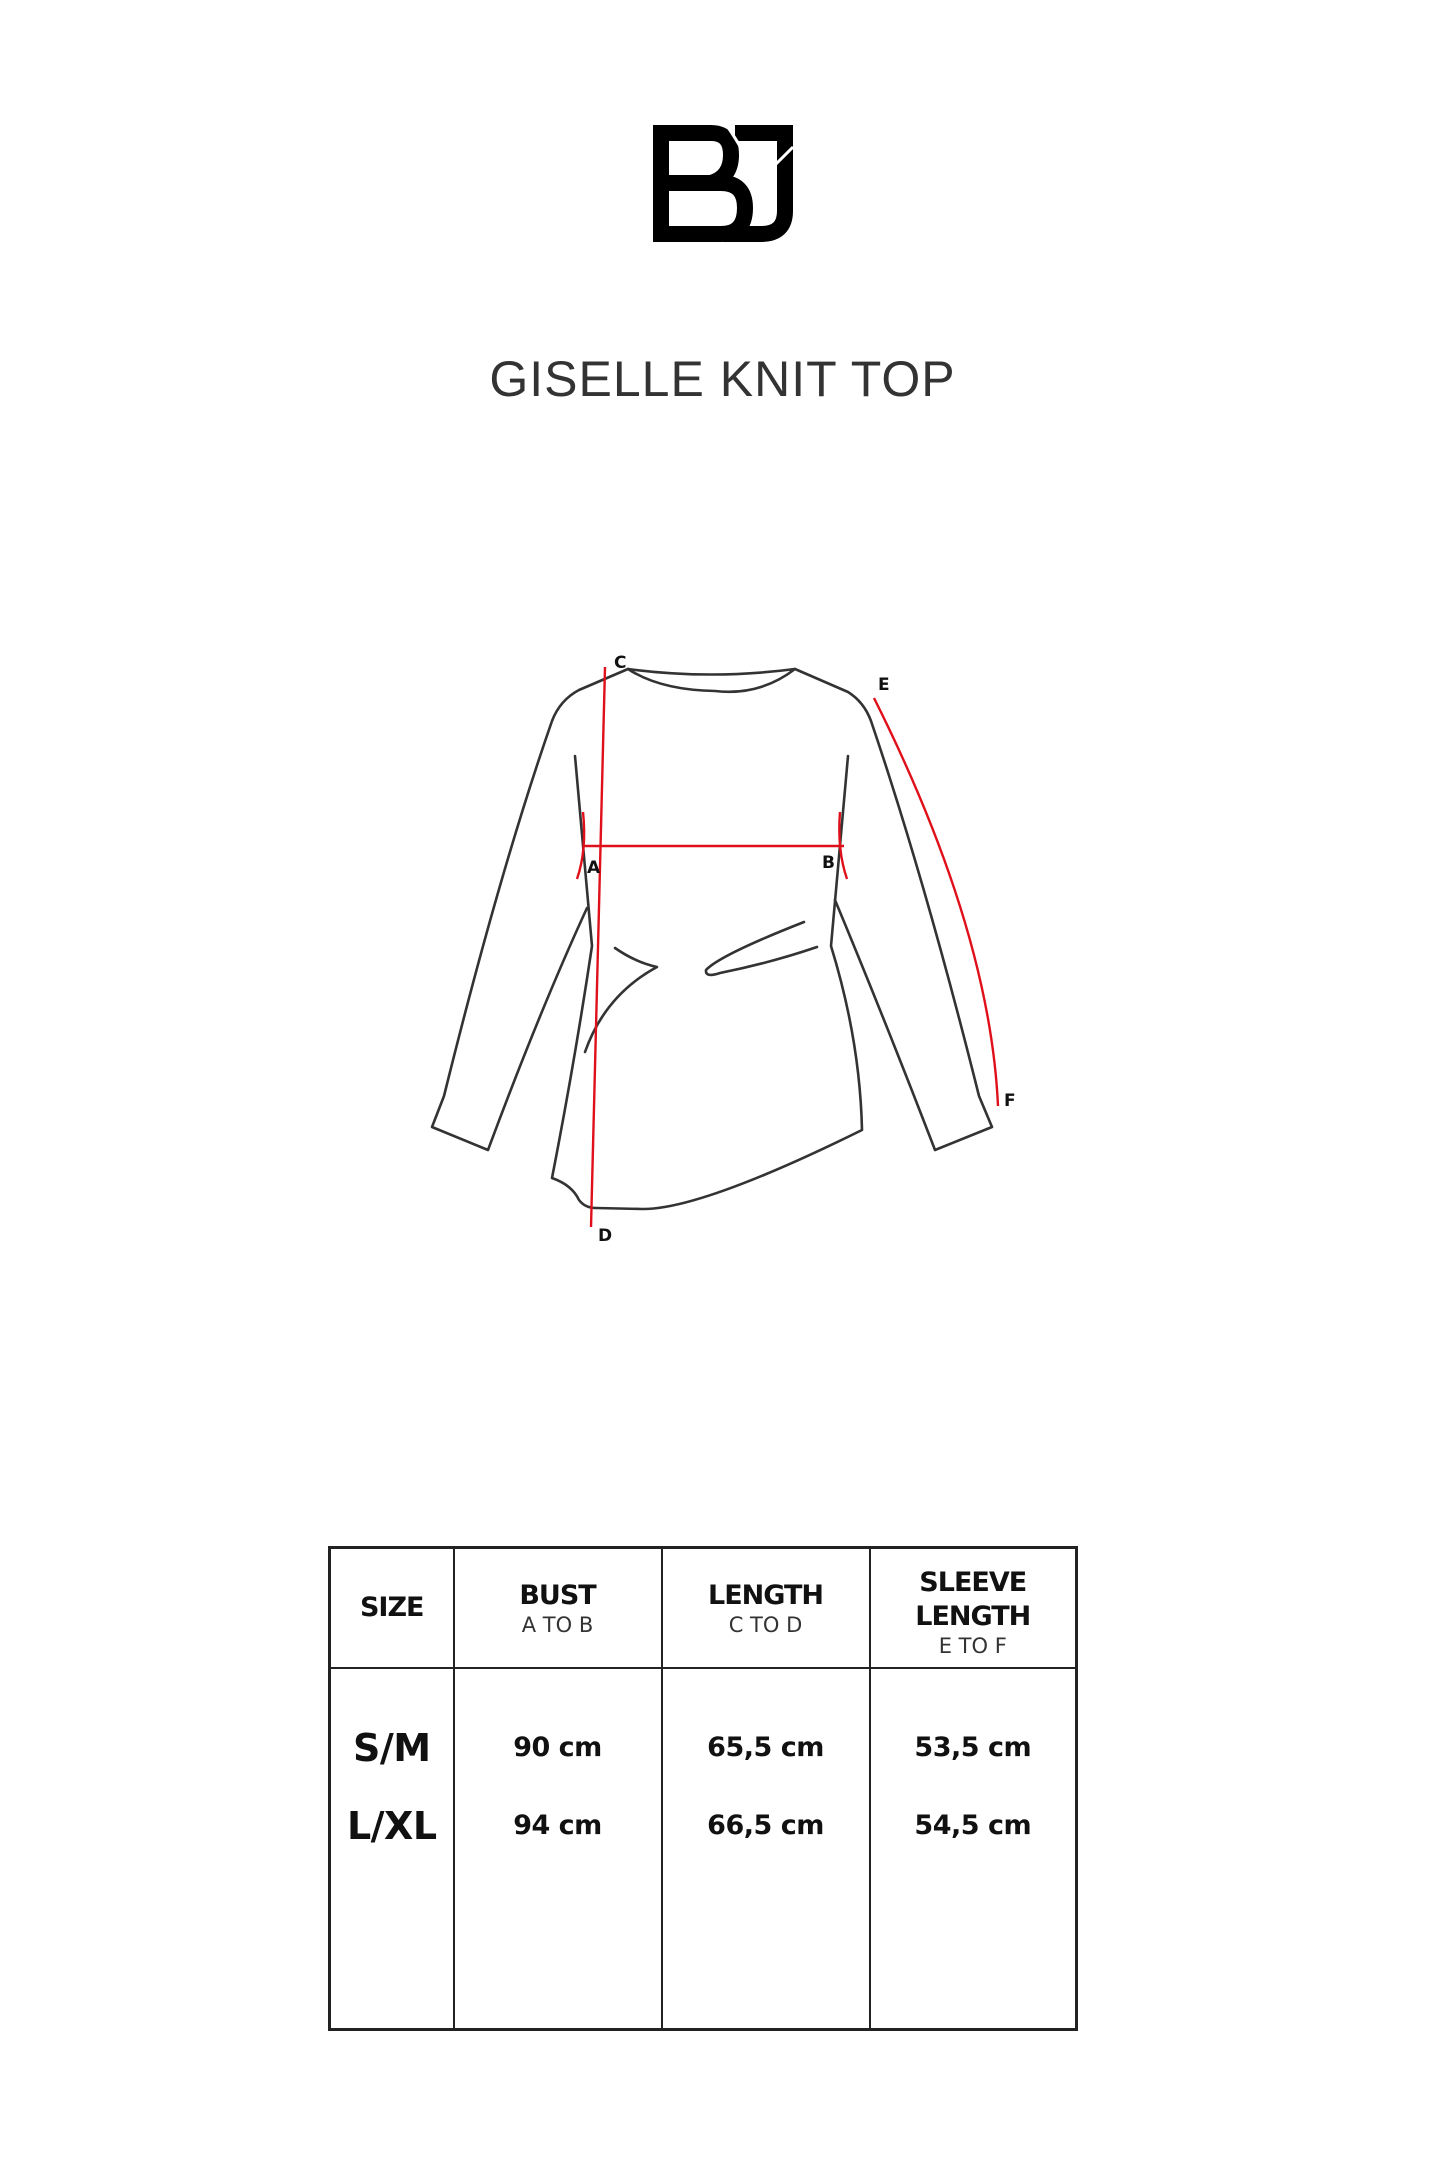 The width and height of the screenshot is (1445, 2167). What do you see at coordinates (722, 379) in the screenshot?
I see `product-title: GISELLE KNIT TOP` at bounding box center [722, 379].